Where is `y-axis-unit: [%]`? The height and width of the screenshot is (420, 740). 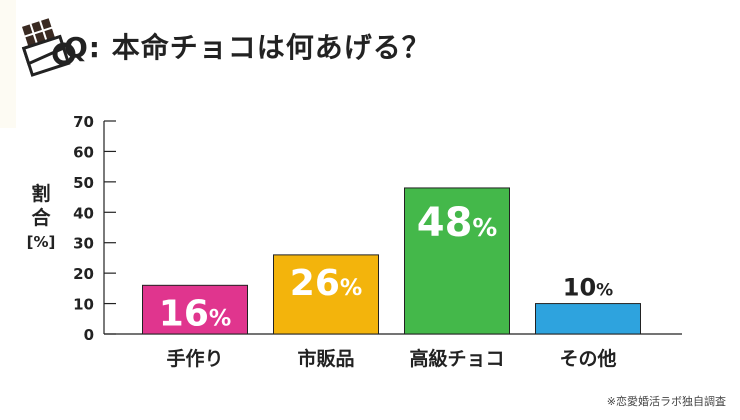 y-axis-unit: [%] is located at coordinates (41, 242).